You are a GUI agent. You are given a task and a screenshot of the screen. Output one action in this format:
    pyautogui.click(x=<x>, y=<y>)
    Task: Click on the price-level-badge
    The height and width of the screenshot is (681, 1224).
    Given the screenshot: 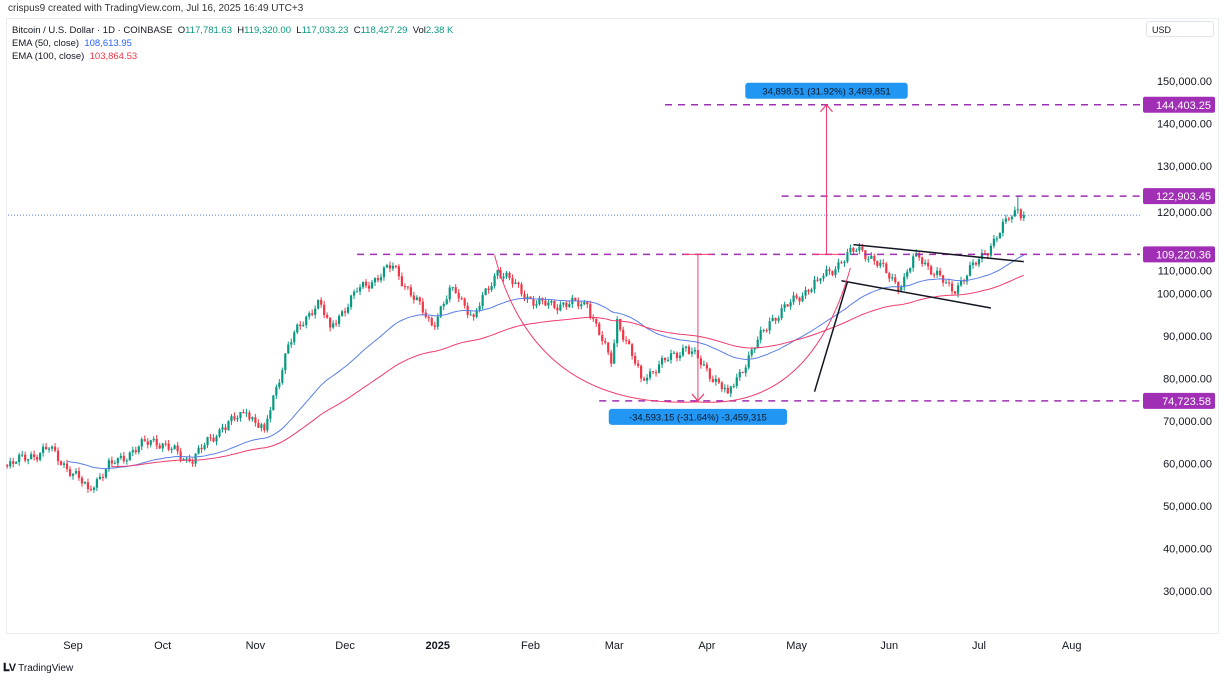 What is the action you would take?
    pyautogui.click(x=1179, y=400)
    